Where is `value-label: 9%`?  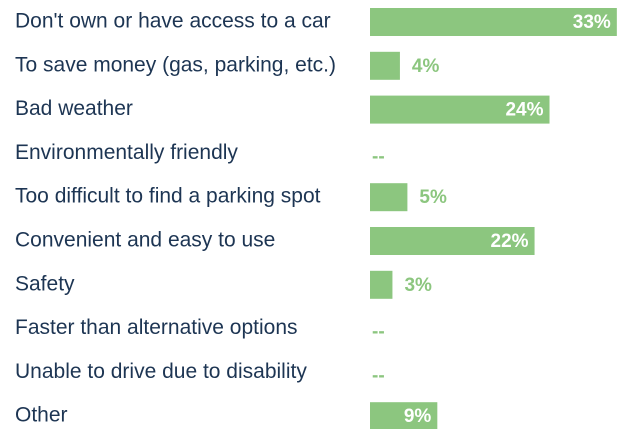
value-label: 9% is located at coordinates (418, 416).